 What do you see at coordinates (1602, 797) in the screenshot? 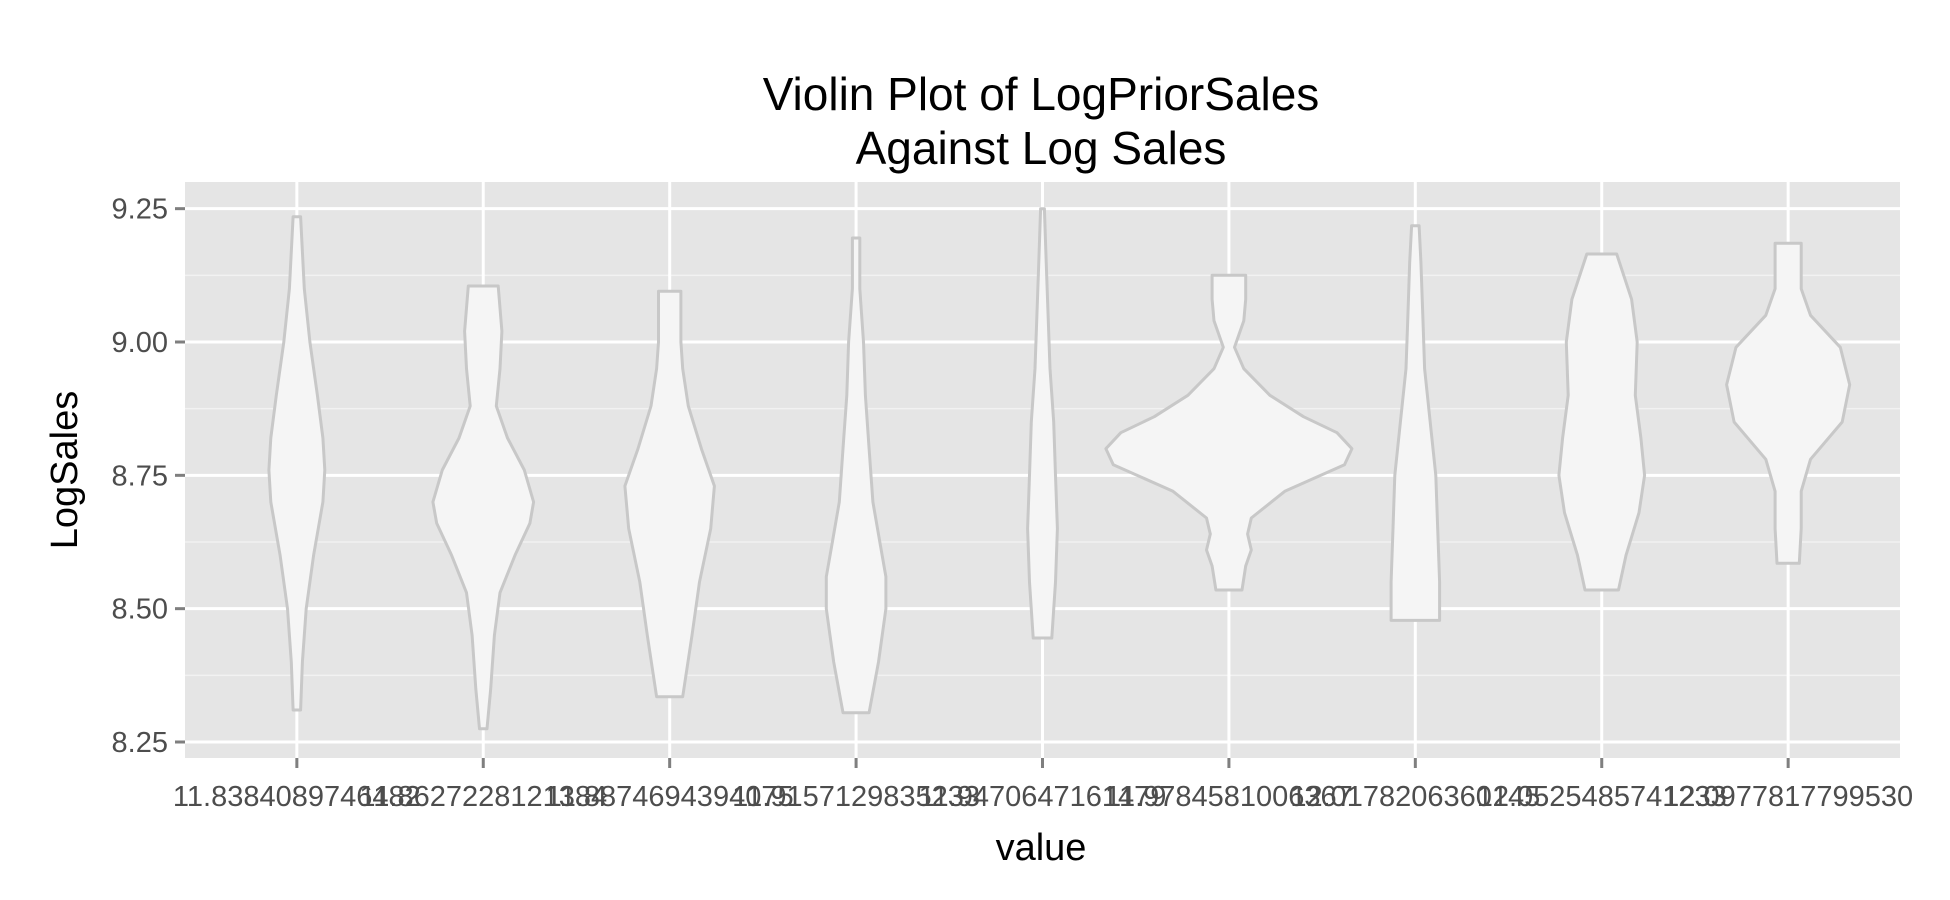
I see `x-tick-label: 12.0525485741233` at bounding box center [1602, 797].